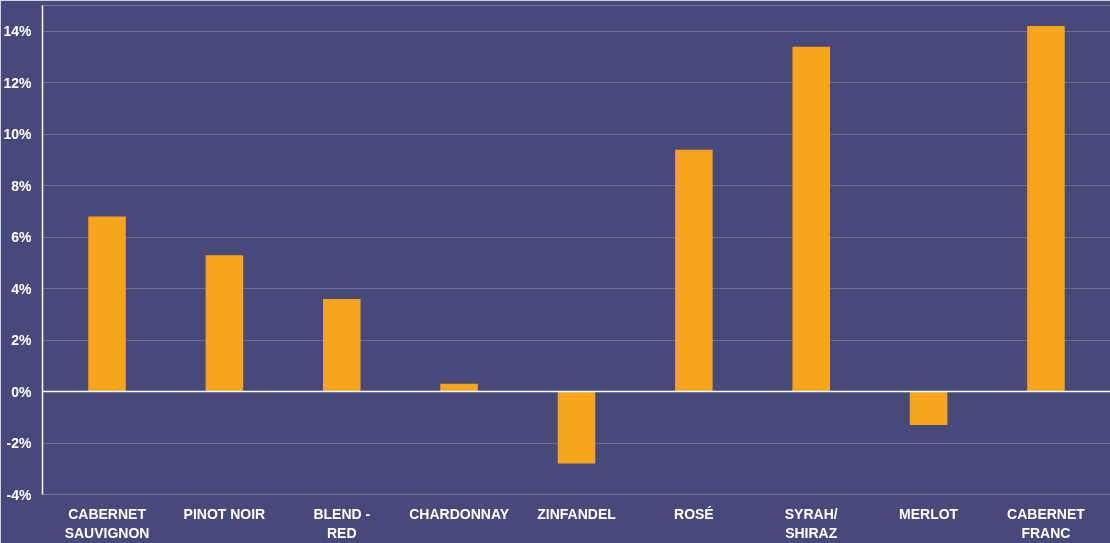  Describe the element at coordinates (19, 494) in the screenshot. I see `y-tick-label: -4%` at that location.